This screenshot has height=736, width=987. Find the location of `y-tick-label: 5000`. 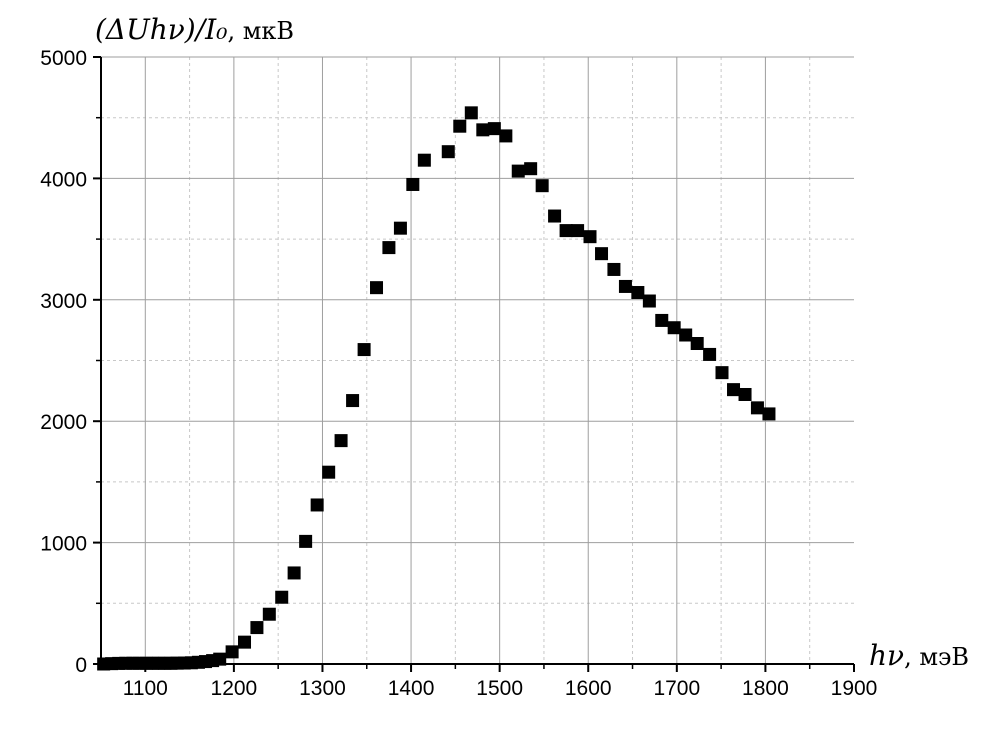

y-tick-label: 5000 is located at coordinates (63, 58).